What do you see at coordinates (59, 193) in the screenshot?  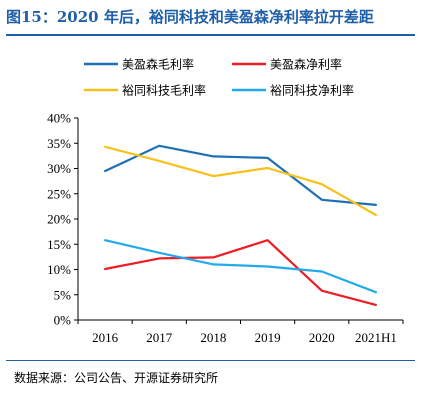 I see `y-tick-label: 25%` at bounding box center [59, 193].